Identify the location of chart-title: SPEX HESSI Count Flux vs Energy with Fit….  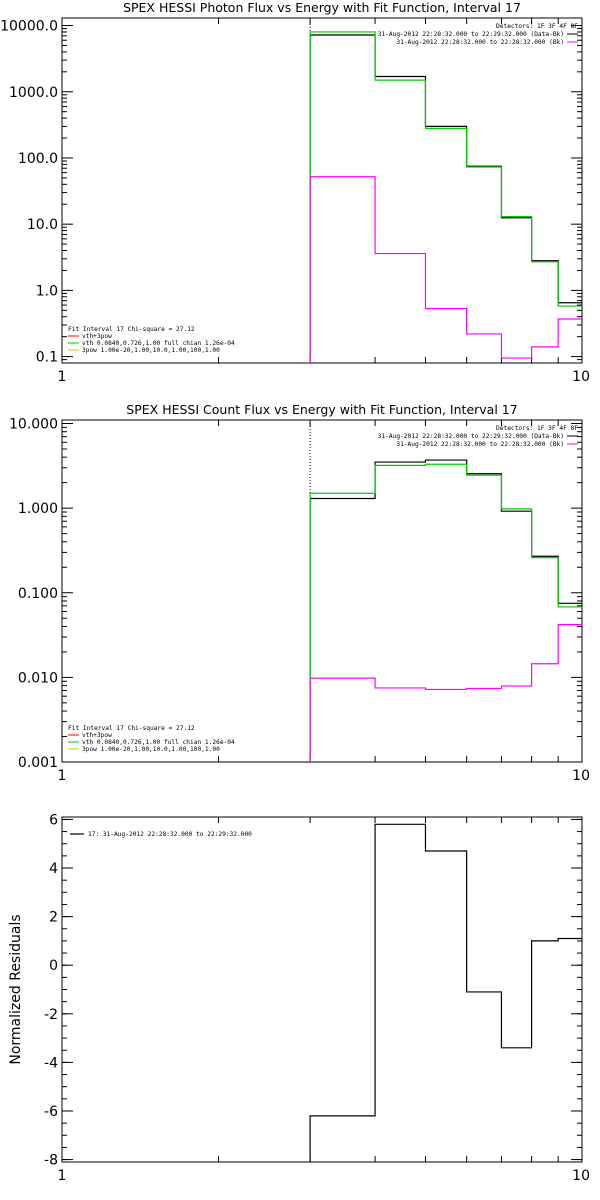
(321, 409).